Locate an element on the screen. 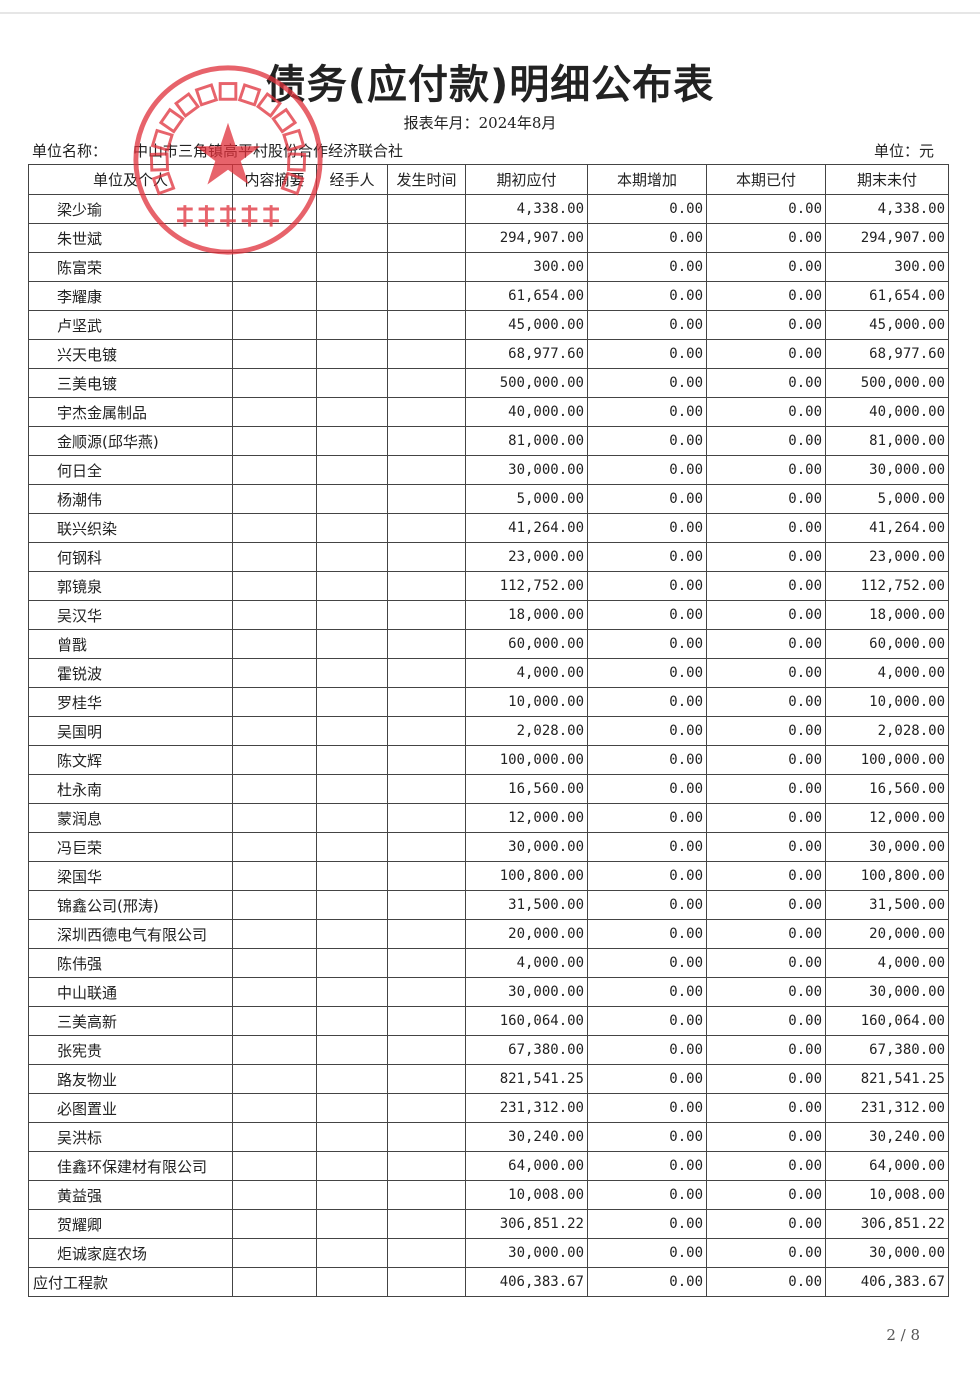  table-row: 兴天电镀 68,977.60 0.00 0.00 68,977.60 is located at coordinates (488, 354).